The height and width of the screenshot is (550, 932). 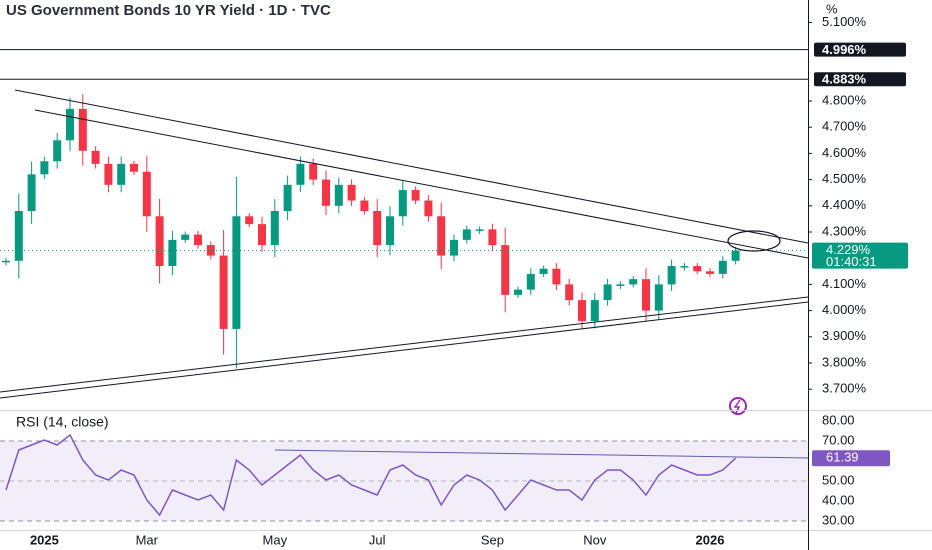 I want to click on x-tick-label: 2026, so click(x=710, y=539).